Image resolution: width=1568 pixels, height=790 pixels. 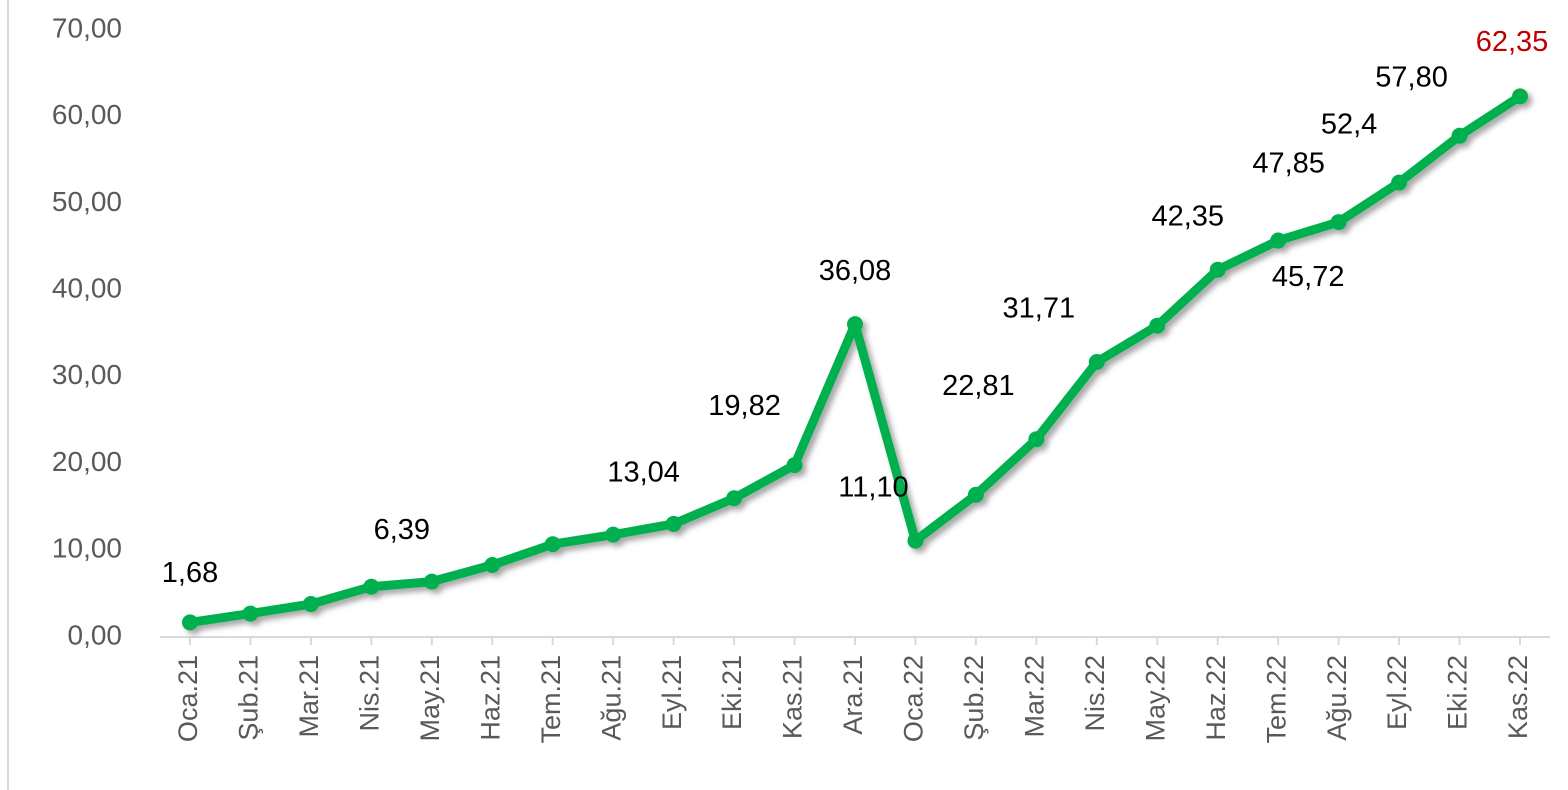 I want to click on x-tick-label: Kas.22, so click(x=1518, y=697).